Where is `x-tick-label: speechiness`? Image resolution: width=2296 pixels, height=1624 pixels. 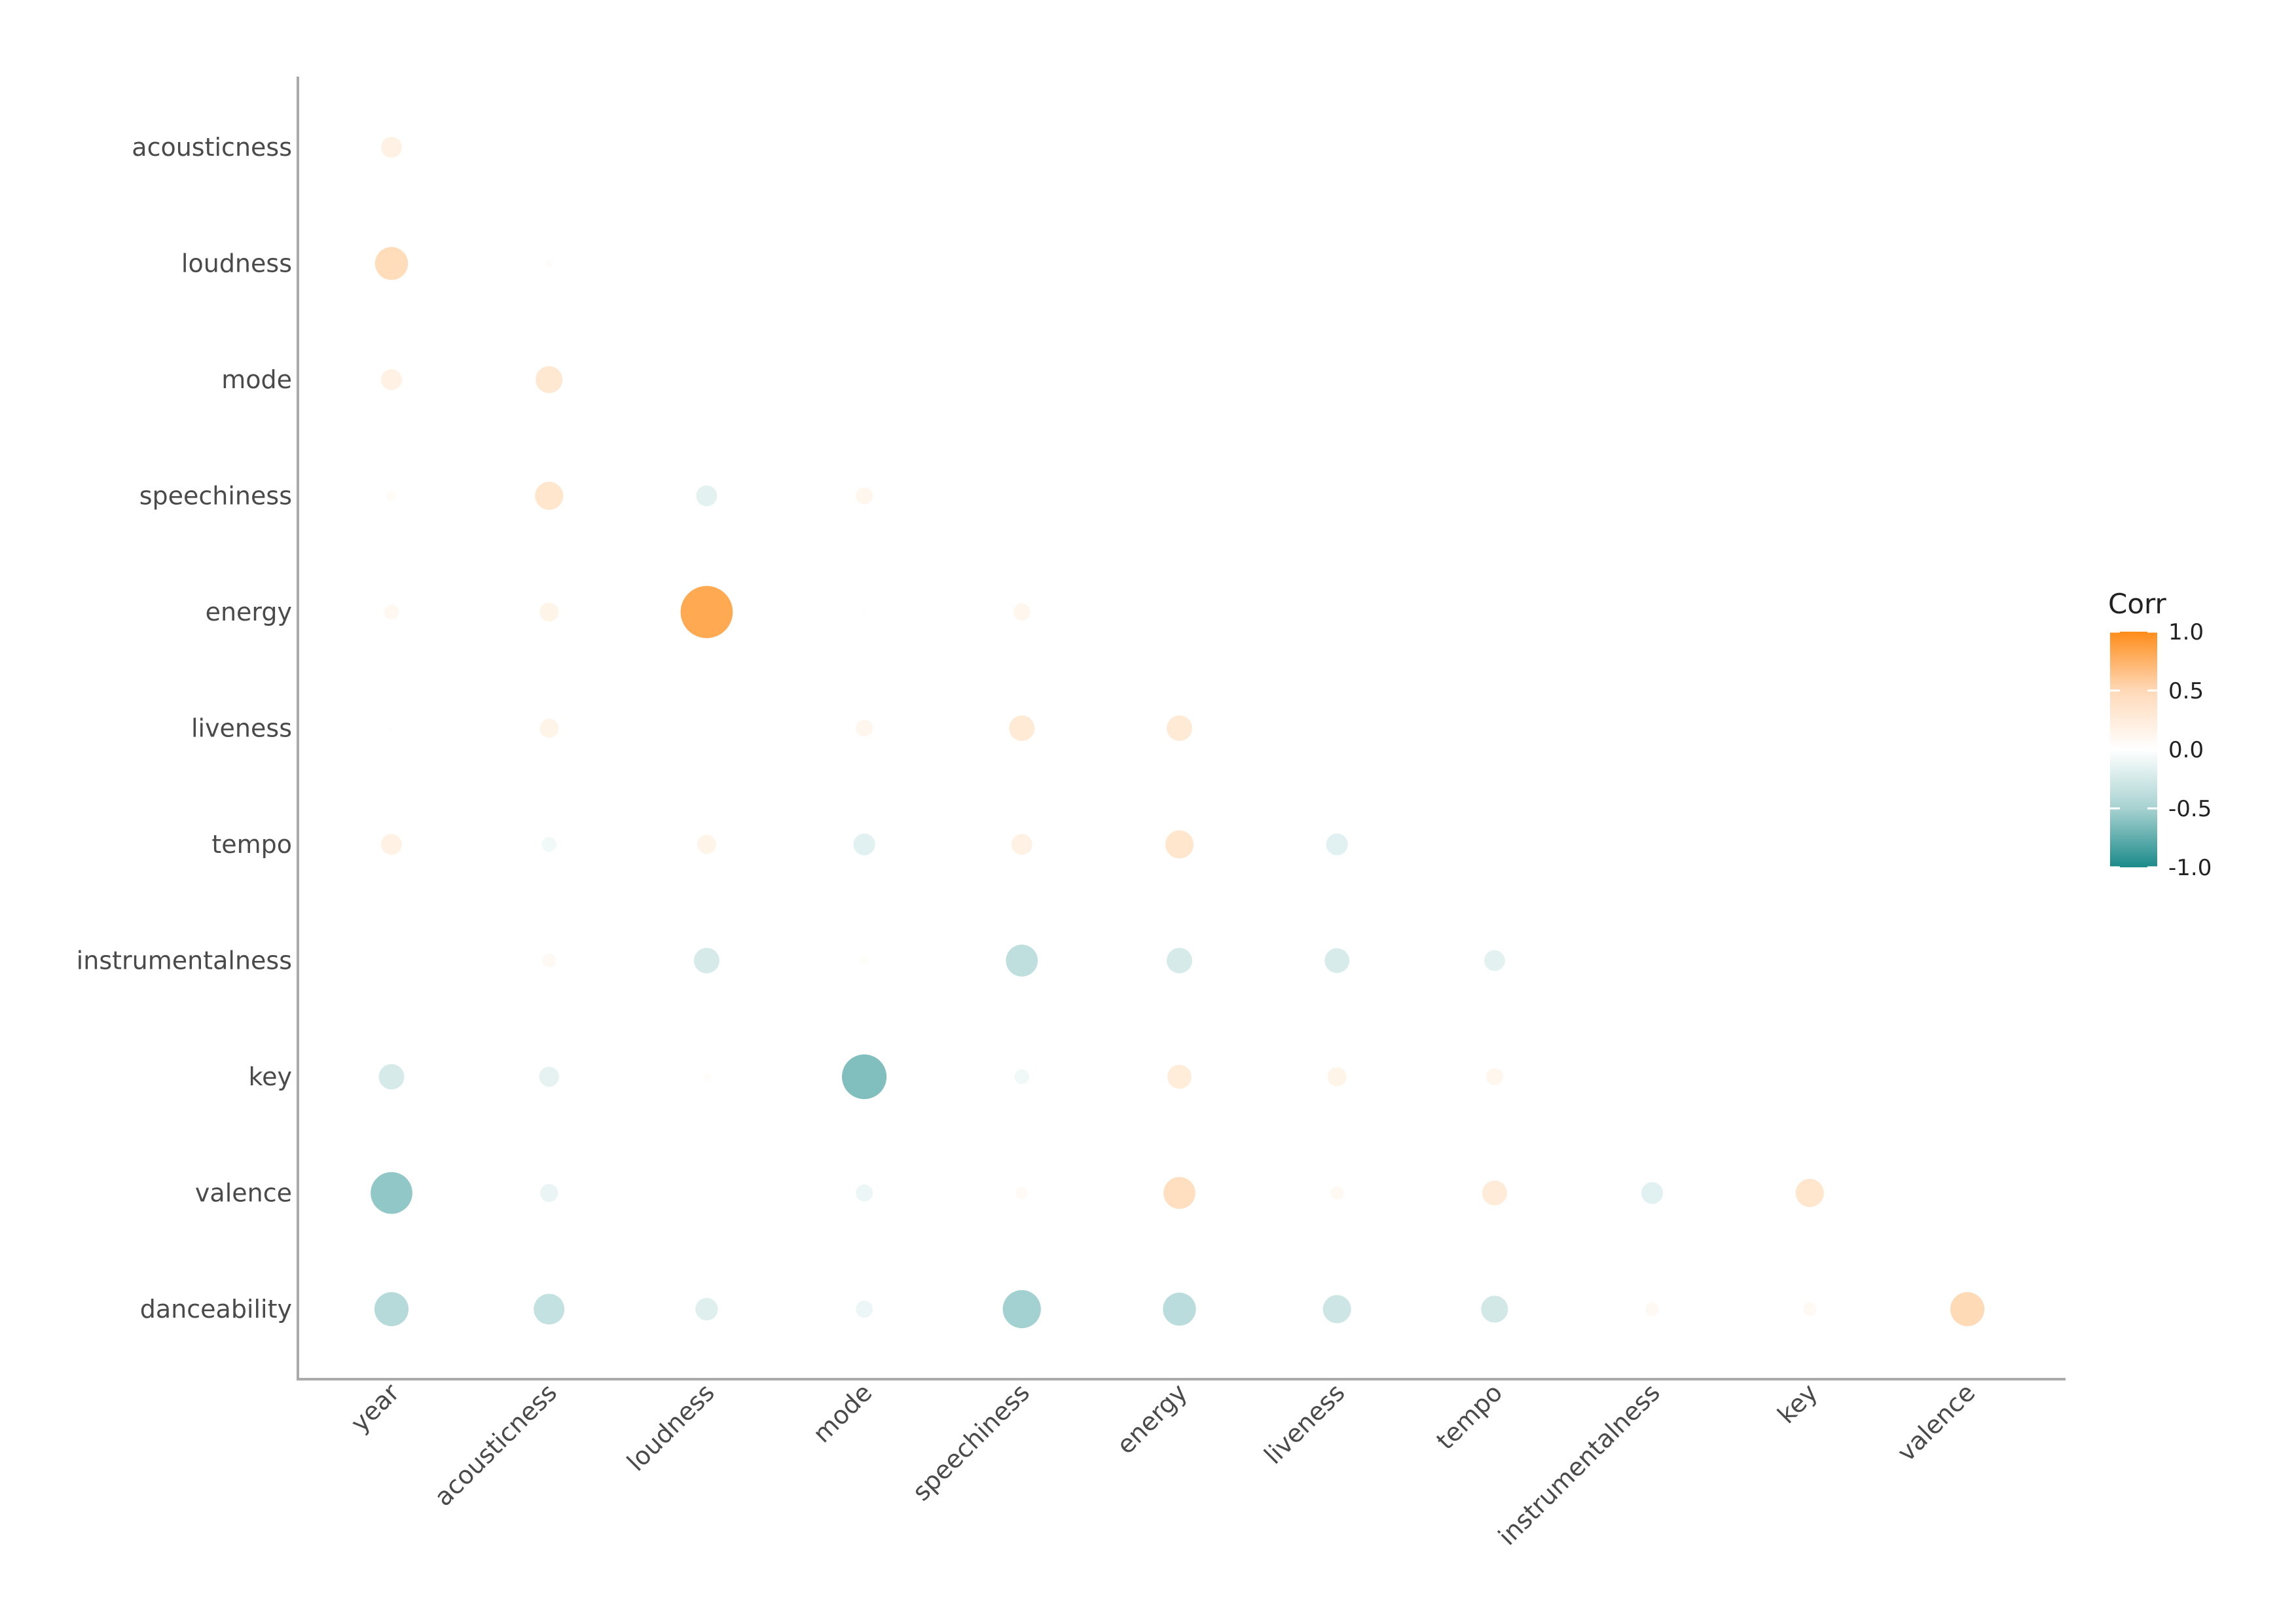
x-tick-label: speechiness is located at coordinates (971, 1442).